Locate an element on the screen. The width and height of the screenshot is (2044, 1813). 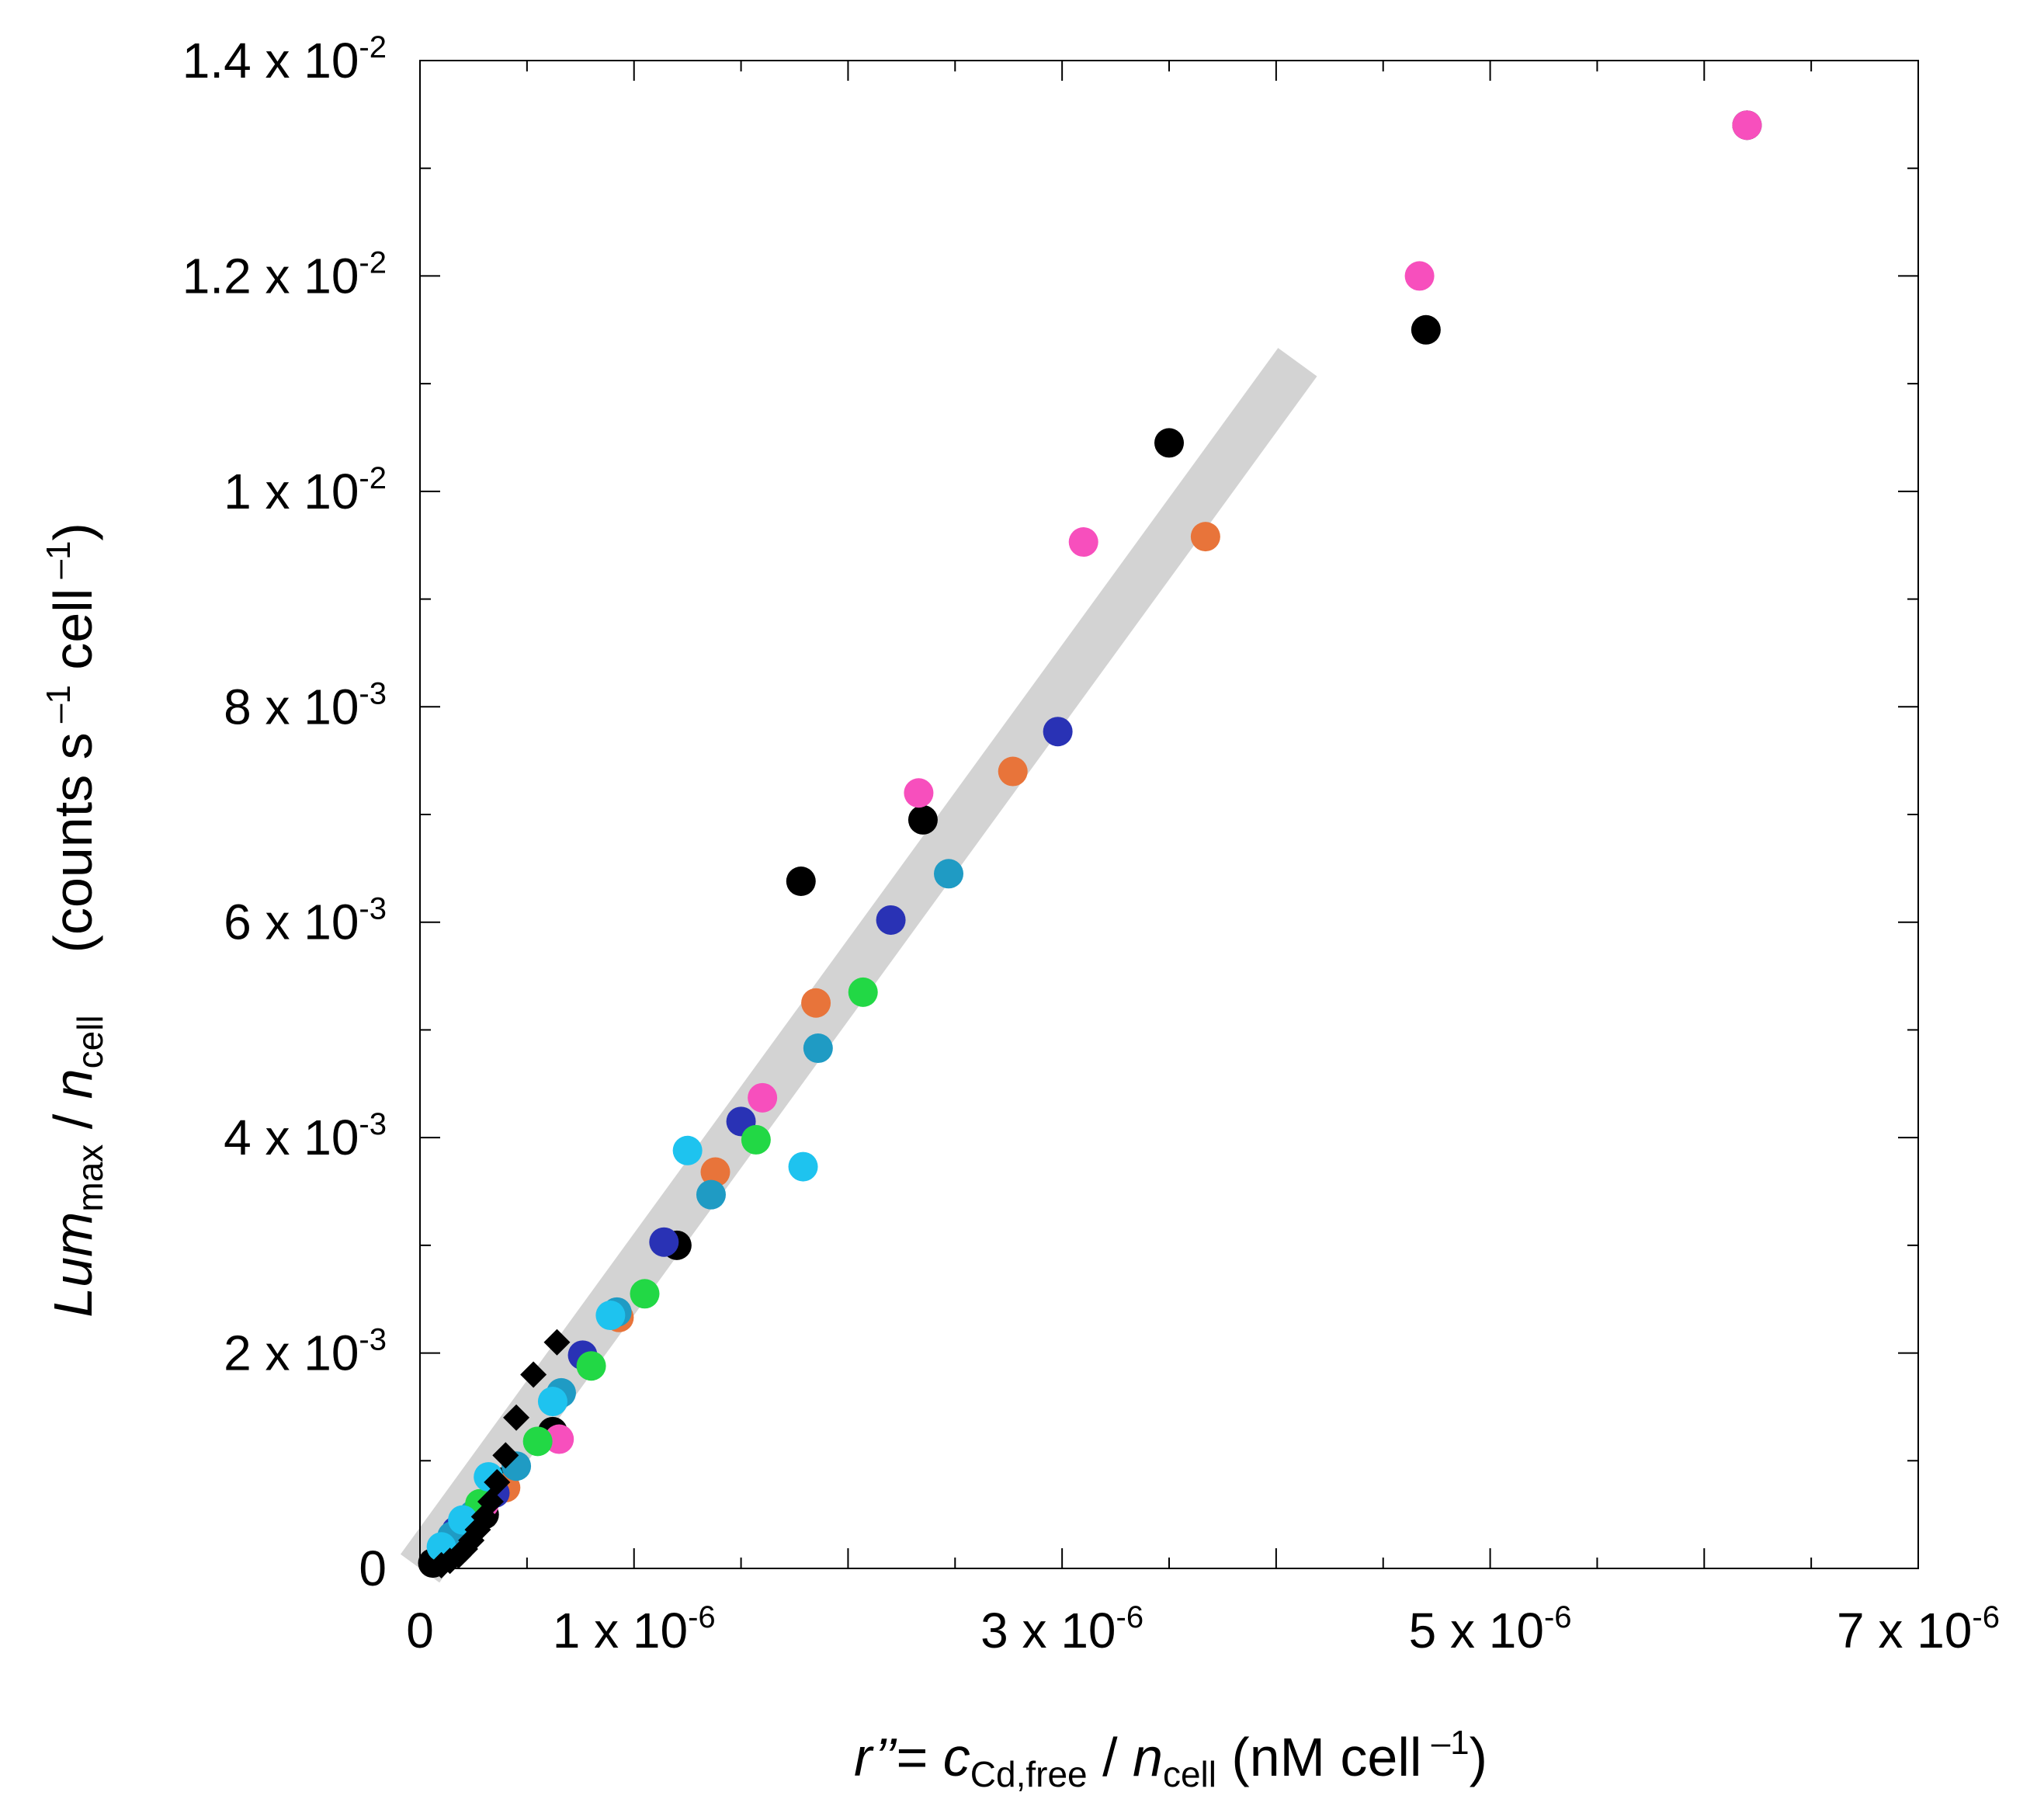
y-tick-label: 0 is located at coordinates (373, 1568).